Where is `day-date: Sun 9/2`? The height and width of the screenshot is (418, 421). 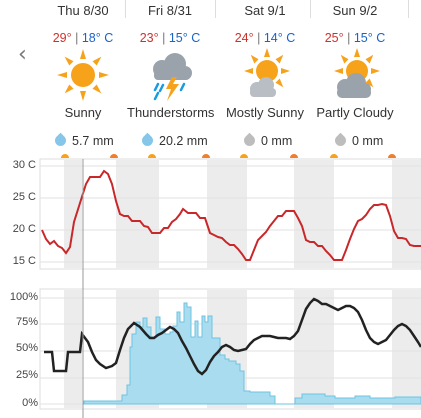 day-date: Sun 9/2 is located at coordinates (355, 10).